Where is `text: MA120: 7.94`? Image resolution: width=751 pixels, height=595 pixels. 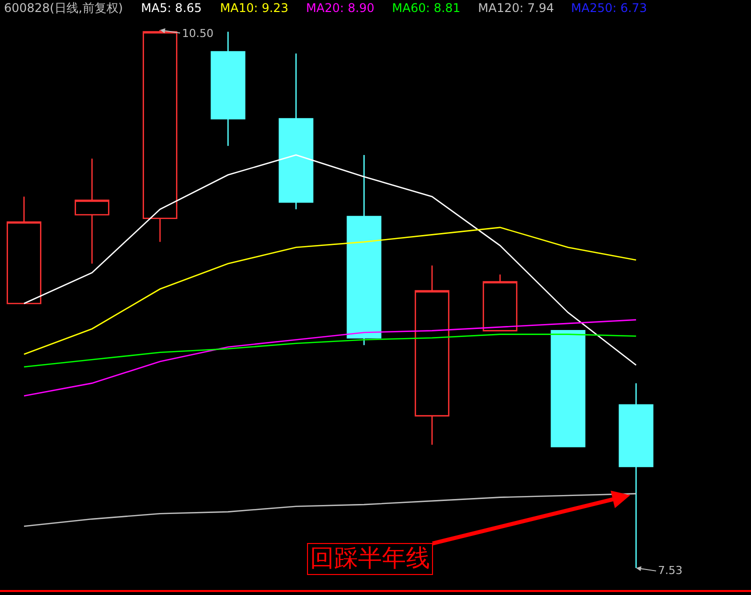 text: MA120: 7.94 is located at coordinates (516, 8).